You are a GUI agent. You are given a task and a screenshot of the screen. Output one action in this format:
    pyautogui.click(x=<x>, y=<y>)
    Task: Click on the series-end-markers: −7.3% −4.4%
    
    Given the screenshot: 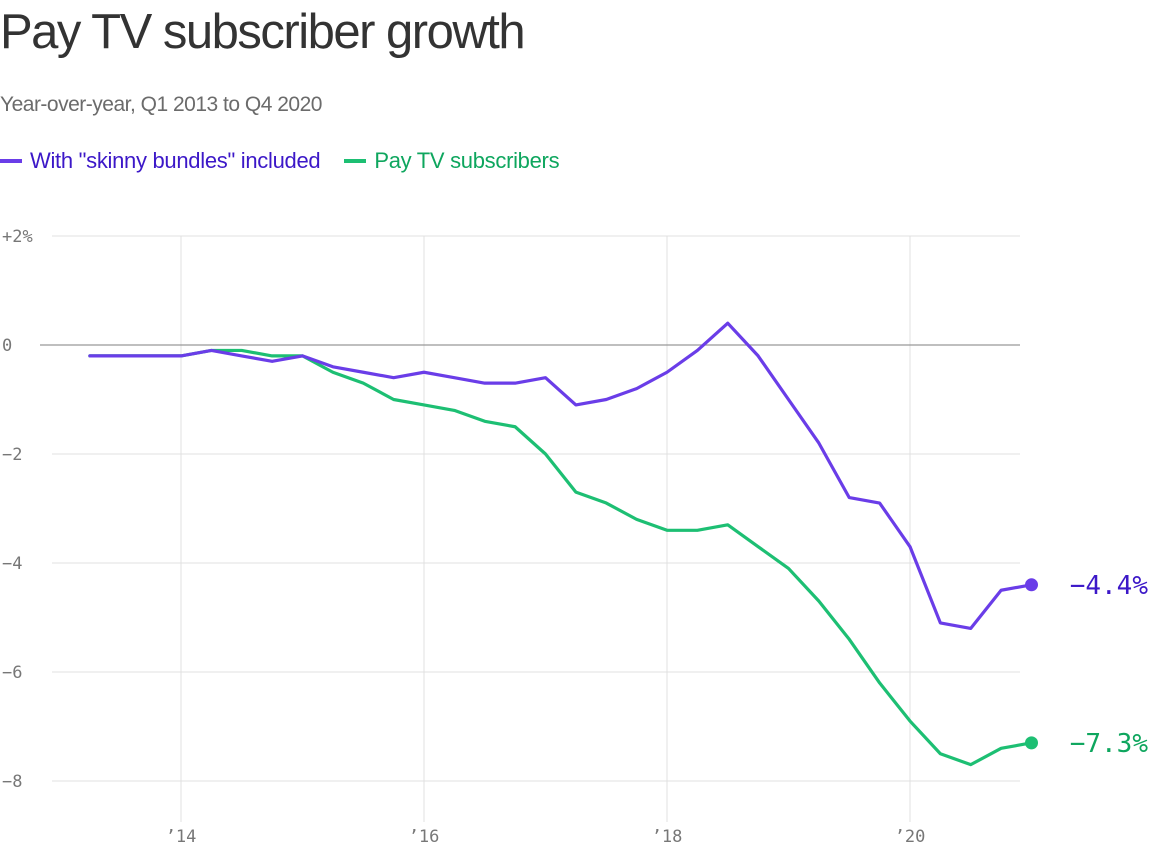 What is the action you would take?
    pyautogui.click(x=1086, y=665)
    